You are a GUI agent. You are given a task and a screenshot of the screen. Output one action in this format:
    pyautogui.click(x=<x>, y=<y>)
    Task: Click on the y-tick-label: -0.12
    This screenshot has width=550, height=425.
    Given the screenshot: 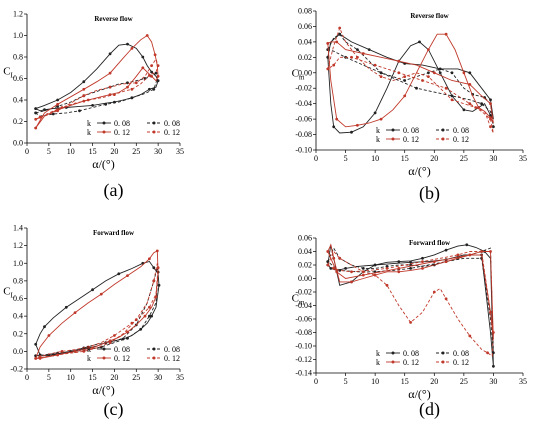 What is the action you would take?
    pyautogui.click(x=303, y=359)
    